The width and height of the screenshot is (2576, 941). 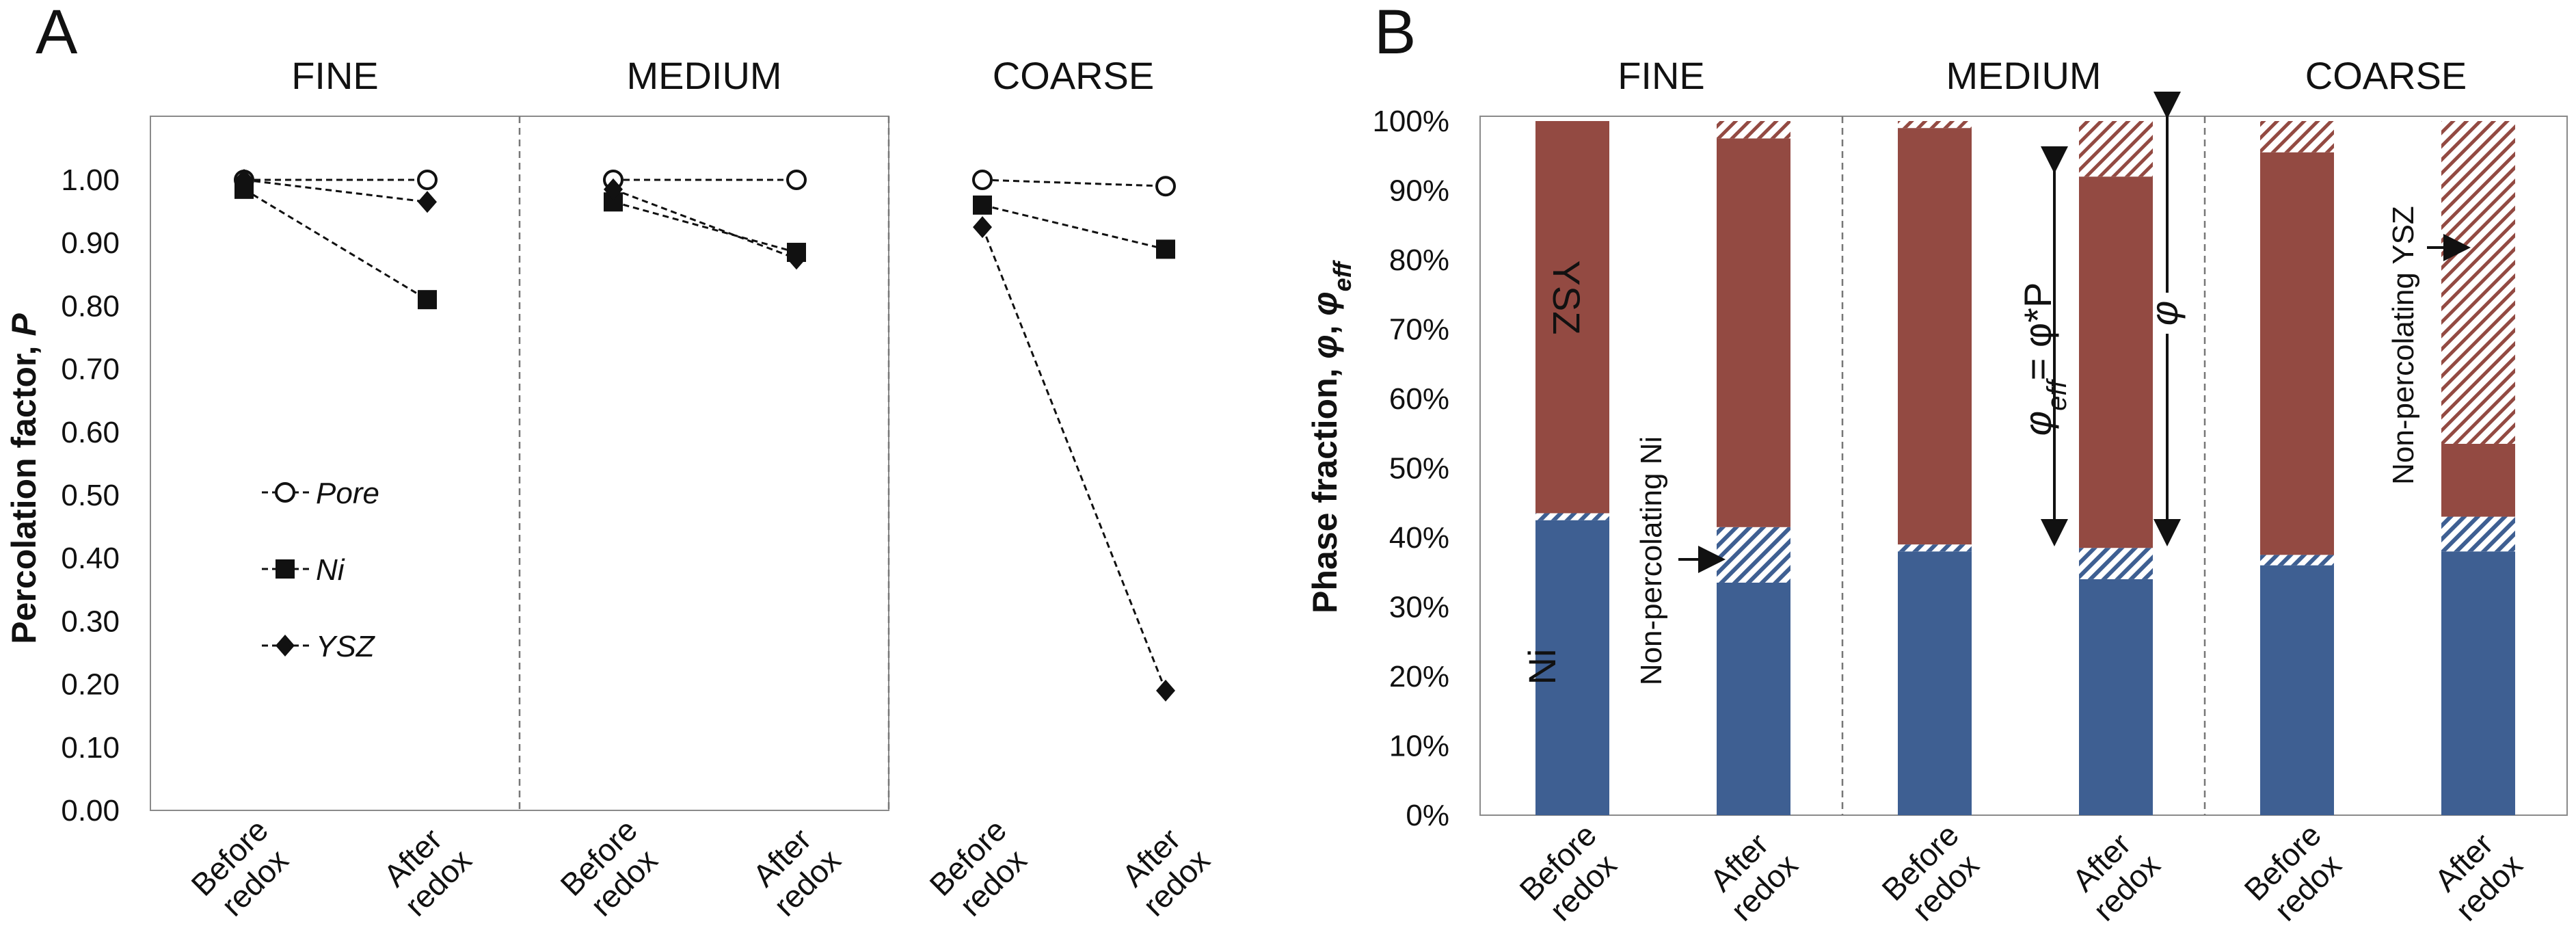 I want to click on group-title-b: COARSE, so click(x=2386, y=75).